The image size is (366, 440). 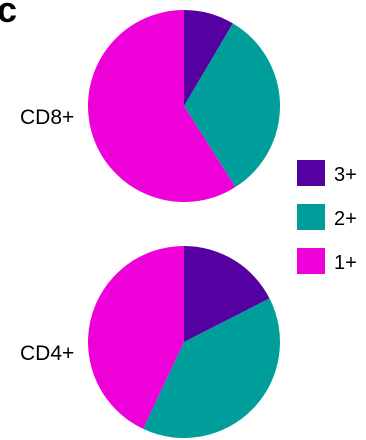 What do you see at coordinates (208, 58) in the screenshot?
I see `pie-slice-cd8plus-3plus` at bounding box center [208, 58].